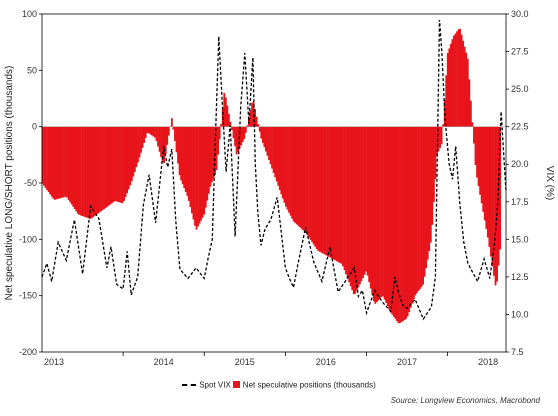 This screenshot has width=558, height=416. Describe the element at coordinates (520, 239) in the screenshot. I see `right-tick-label: 15.0` at that location.